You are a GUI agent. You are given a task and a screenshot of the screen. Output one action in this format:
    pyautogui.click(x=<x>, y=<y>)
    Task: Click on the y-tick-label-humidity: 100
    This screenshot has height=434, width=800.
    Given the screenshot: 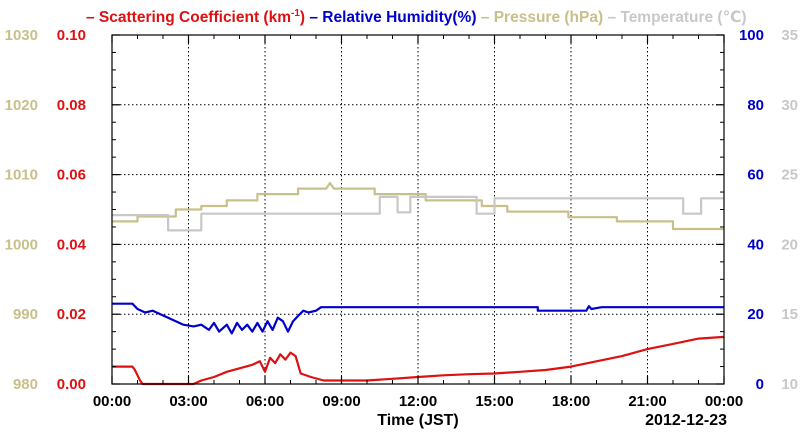 What is the action you would take?
    pyautogui.click(x=751, y=35)
    